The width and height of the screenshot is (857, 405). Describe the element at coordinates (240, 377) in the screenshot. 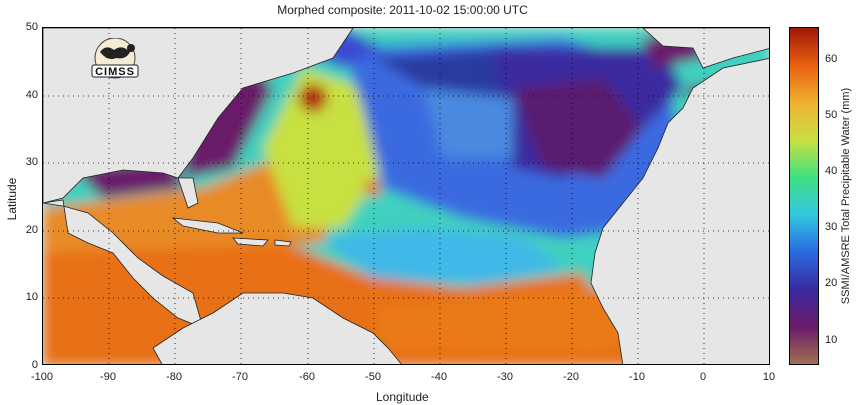

I see `x-tick-label: -70` at that location.